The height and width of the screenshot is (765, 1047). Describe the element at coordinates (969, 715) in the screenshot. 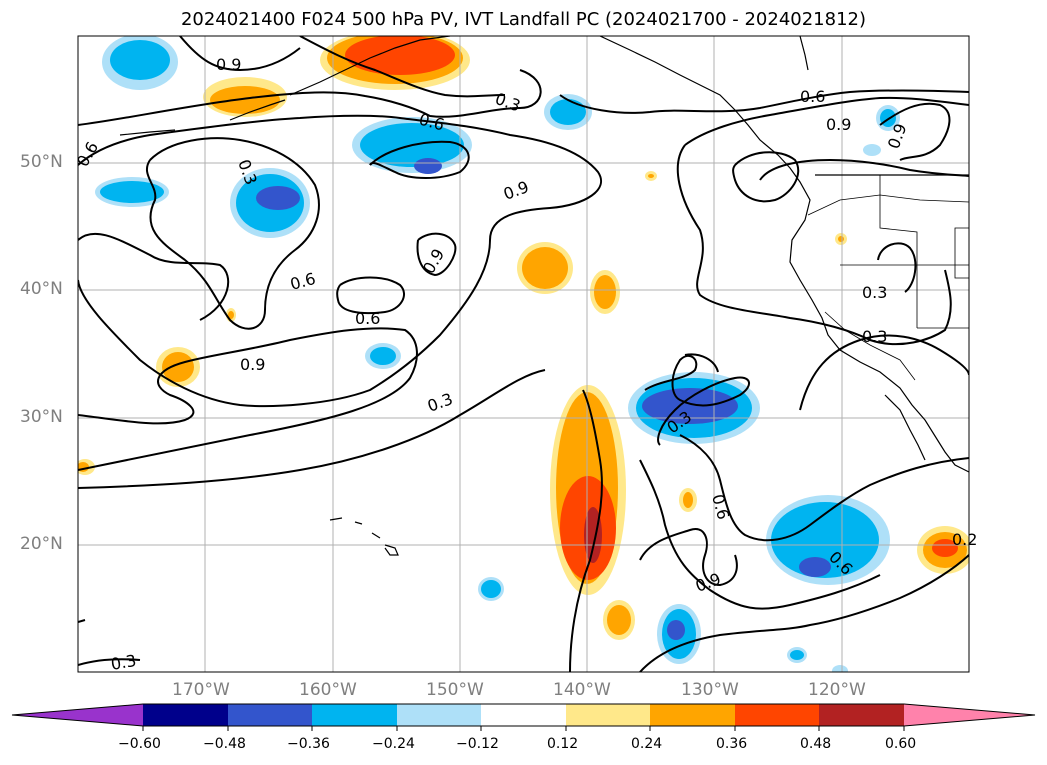

I see `colorbar-extend-high` at that location.